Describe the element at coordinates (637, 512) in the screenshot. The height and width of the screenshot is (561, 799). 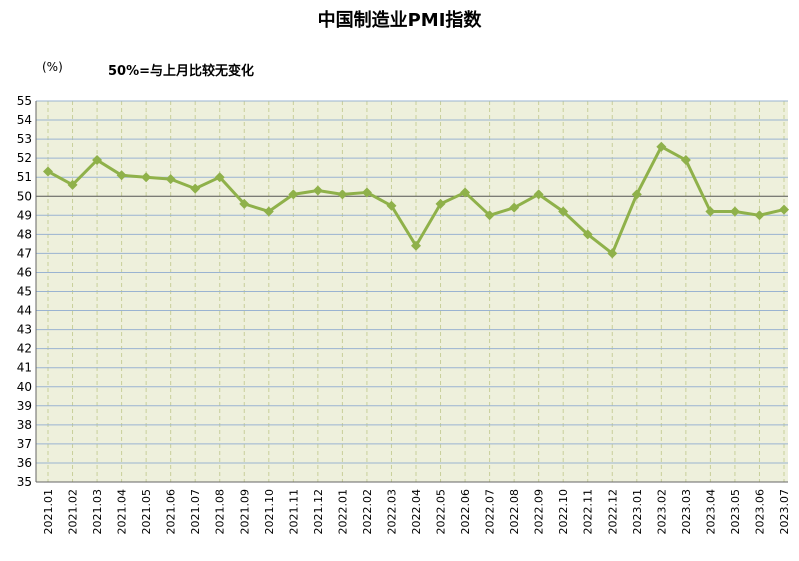
I see `x-tick-label: 2023.01` at that location.